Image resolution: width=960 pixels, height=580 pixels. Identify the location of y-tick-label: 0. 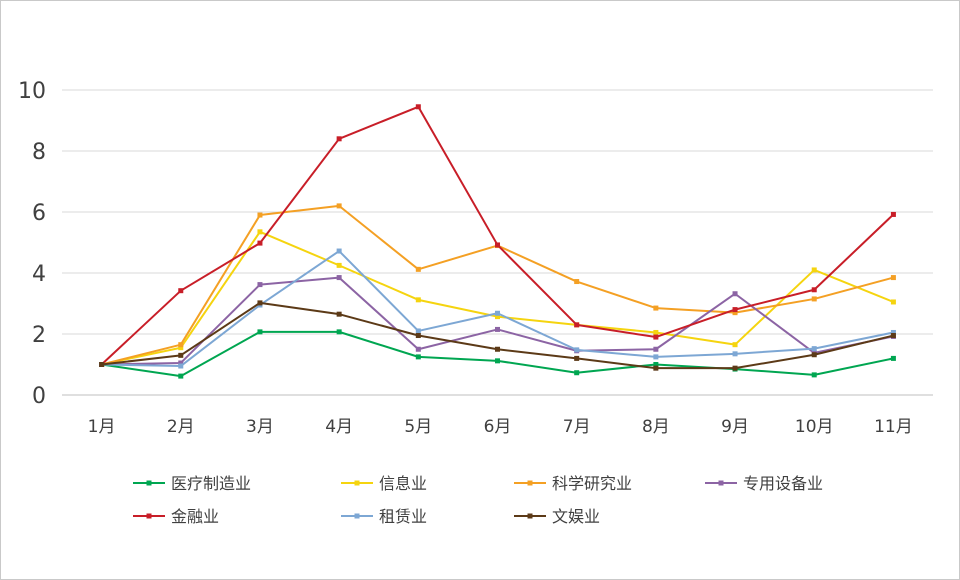
(39, 396).